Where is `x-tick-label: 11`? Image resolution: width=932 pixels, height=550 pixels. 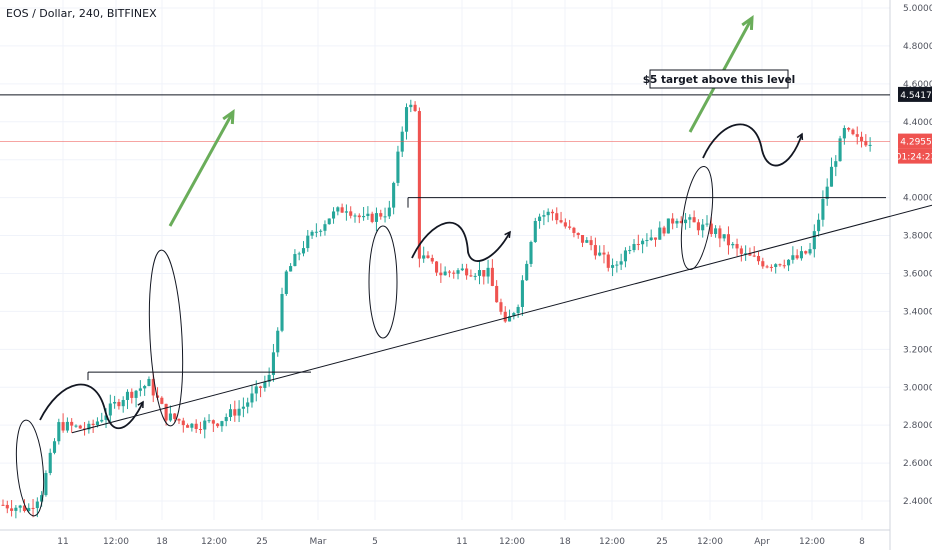
x-tick-label: 11 is located at coordinates (62, 542).